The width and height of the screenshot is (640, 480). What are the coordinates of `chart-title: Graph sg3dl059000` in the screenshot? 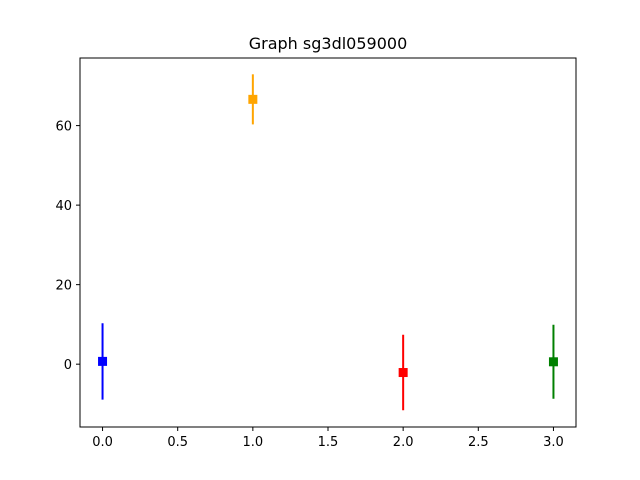 It's located at (328, 43).